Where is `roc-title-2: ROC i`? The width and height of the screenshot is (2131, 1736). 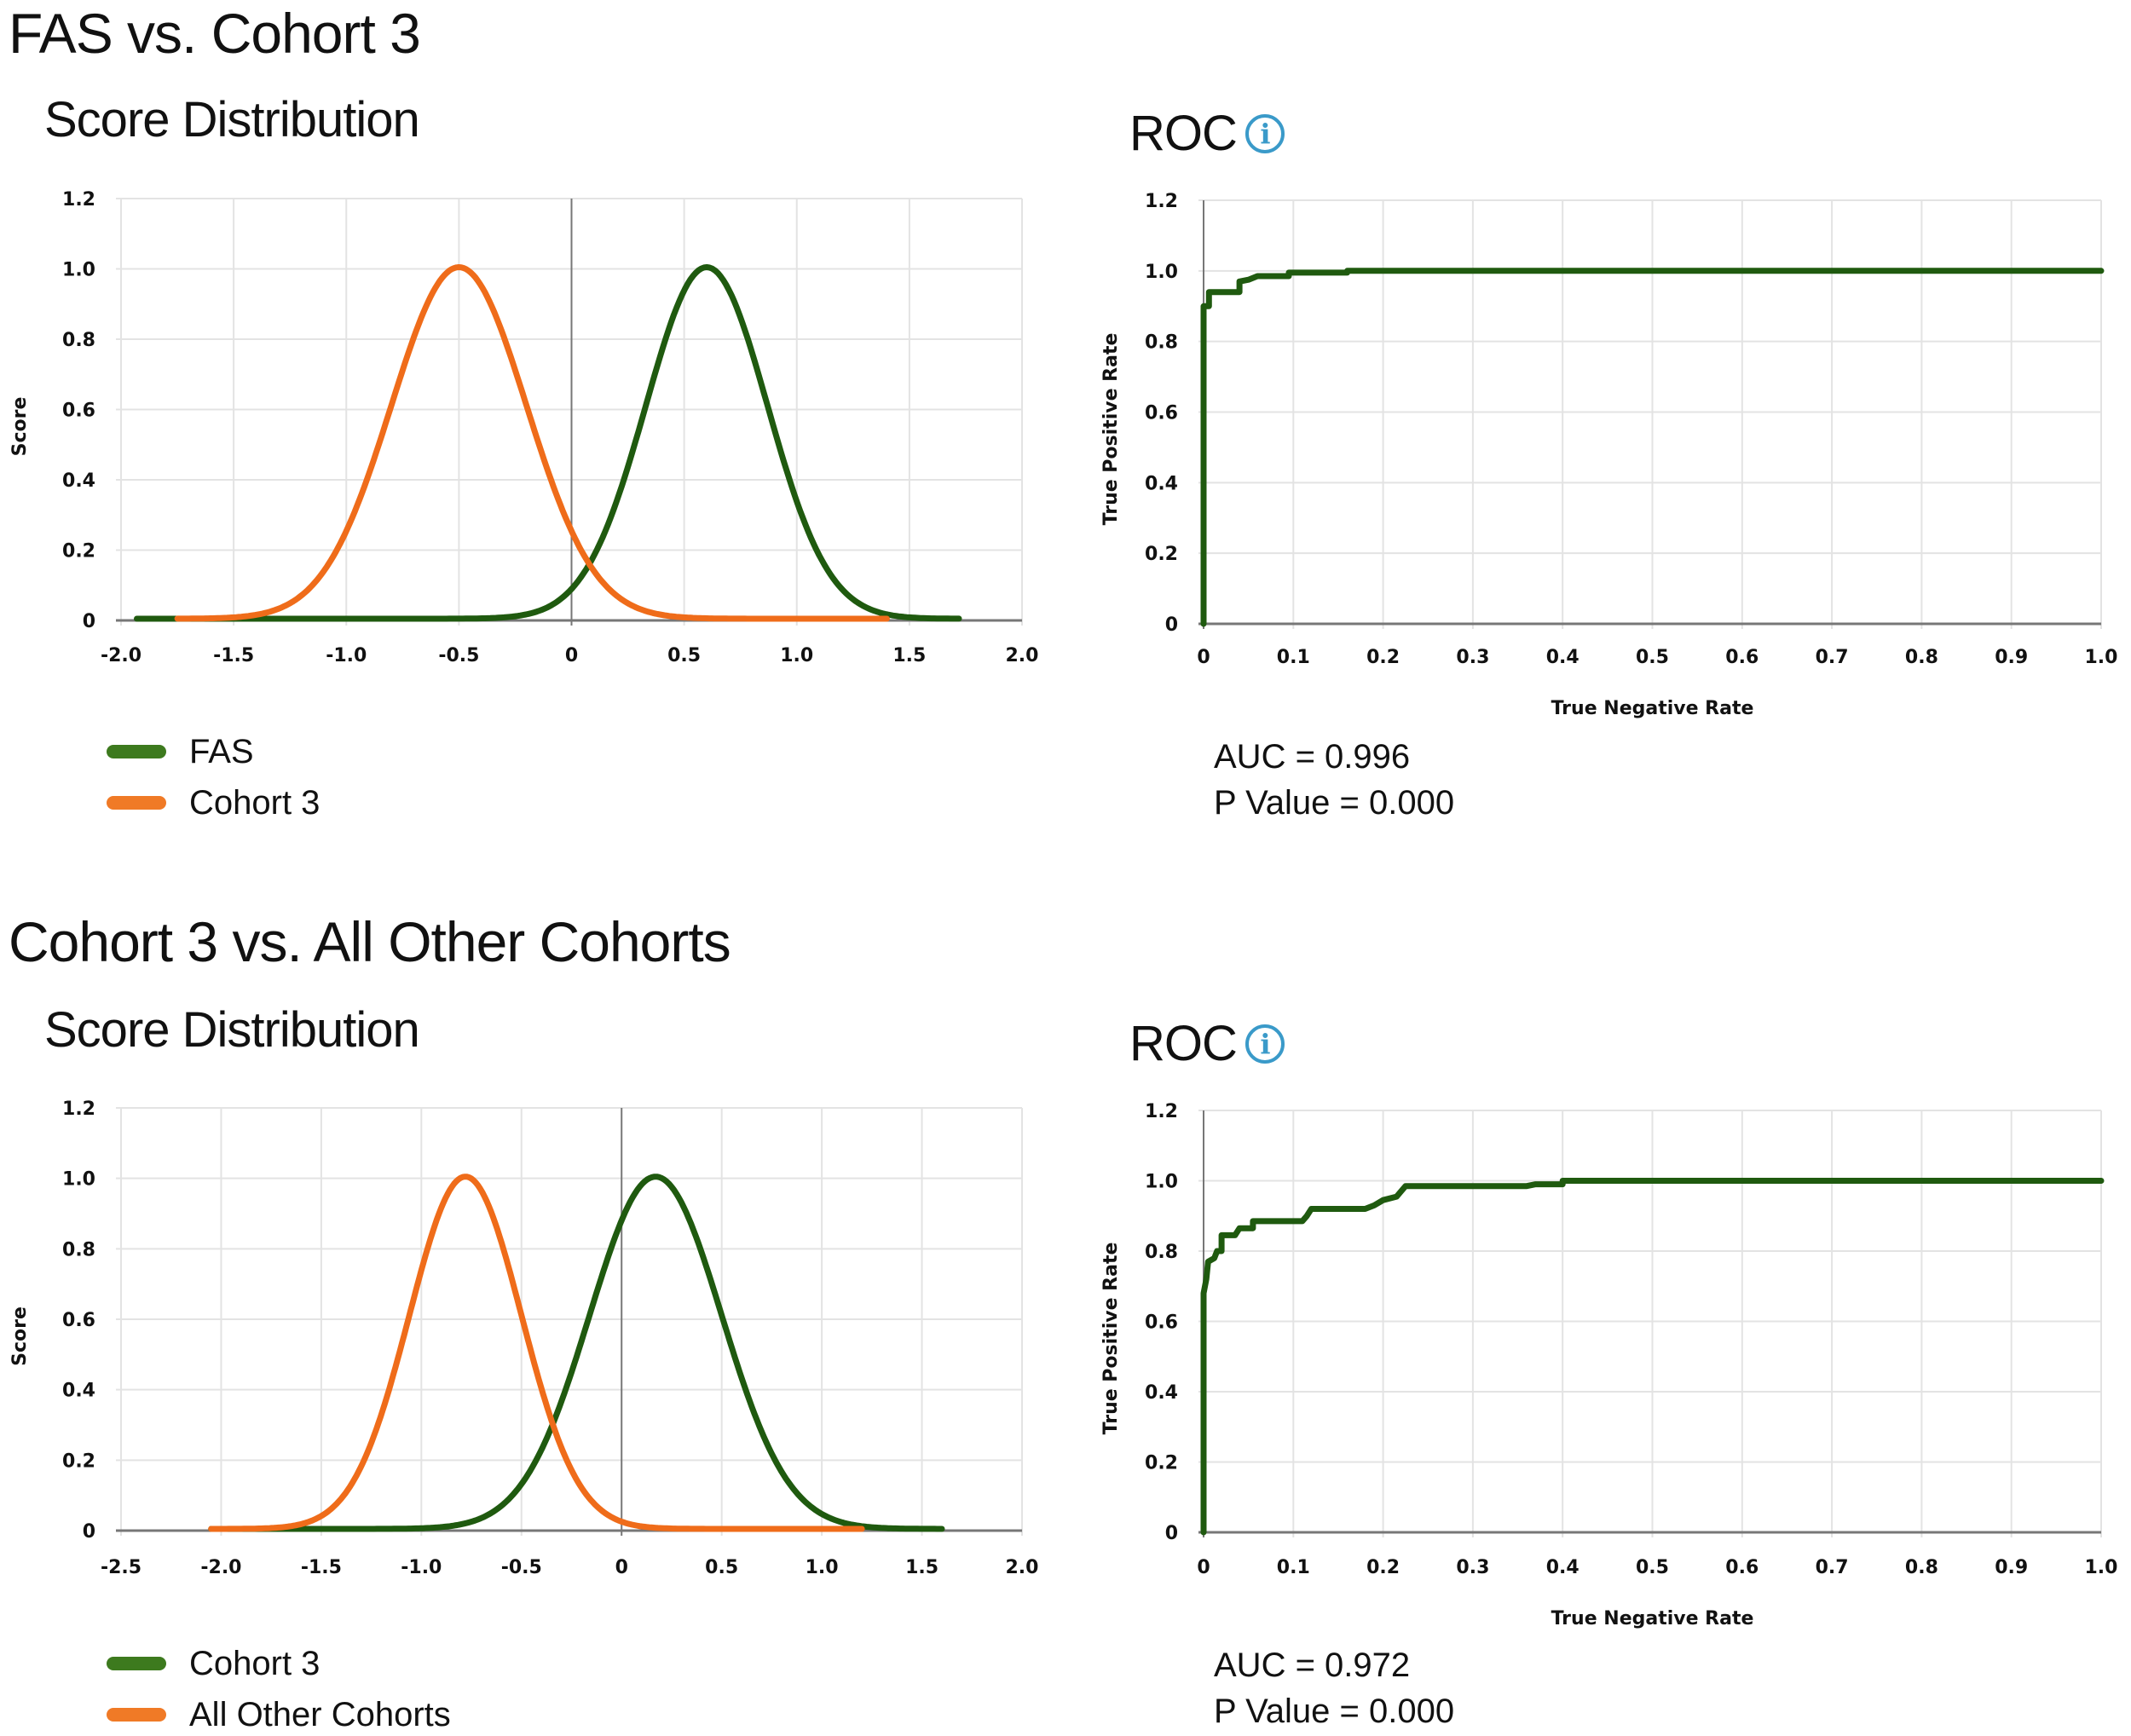 roc-title-2: ROC i is located at coordinates (1207, 1044).